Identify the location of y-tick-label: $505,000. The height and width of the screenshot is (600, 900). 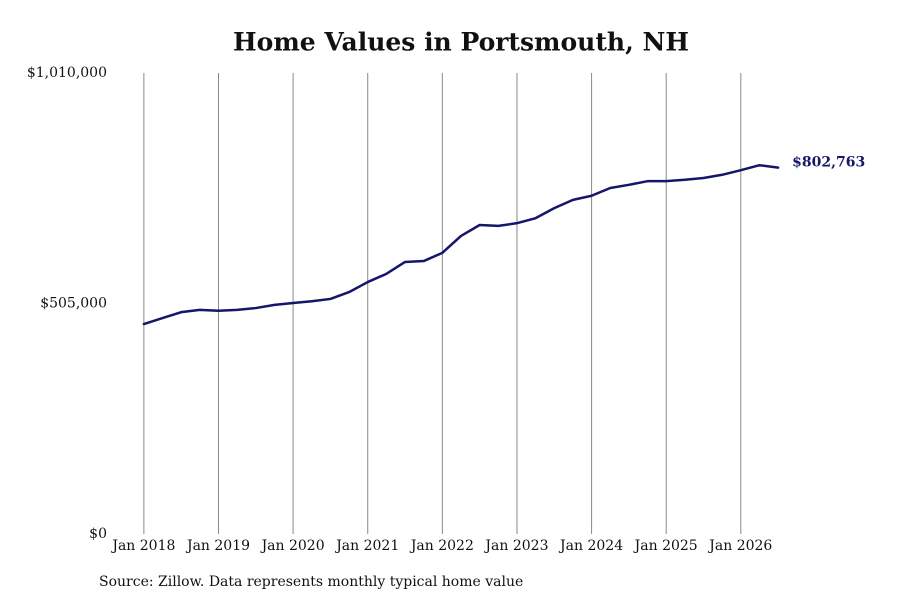
(73, 304).